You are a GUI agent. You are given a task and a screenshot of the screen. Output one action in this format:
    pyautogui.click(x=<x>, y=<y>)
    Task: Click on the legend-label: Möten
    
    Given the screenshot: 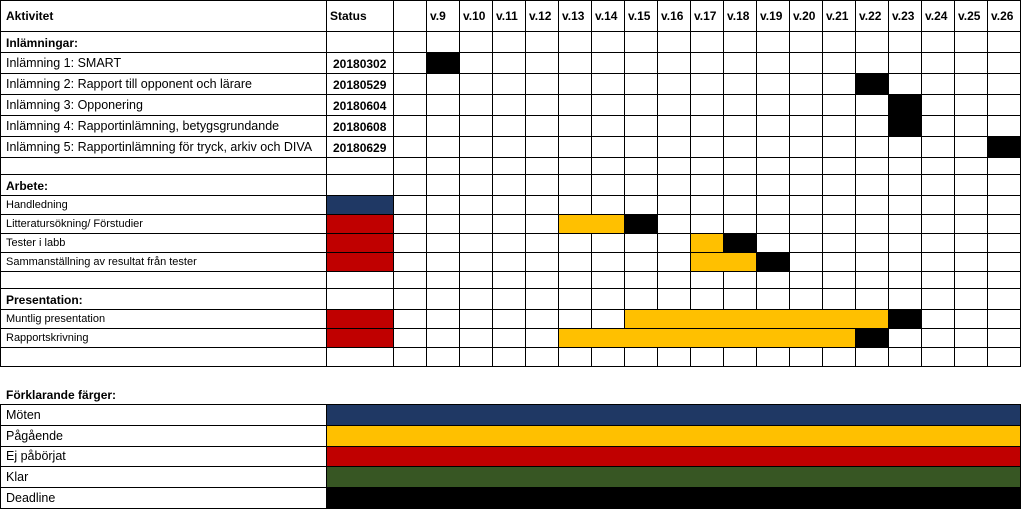 What is the action you would take?
    pyautogui.click(x=23, y=415)
    